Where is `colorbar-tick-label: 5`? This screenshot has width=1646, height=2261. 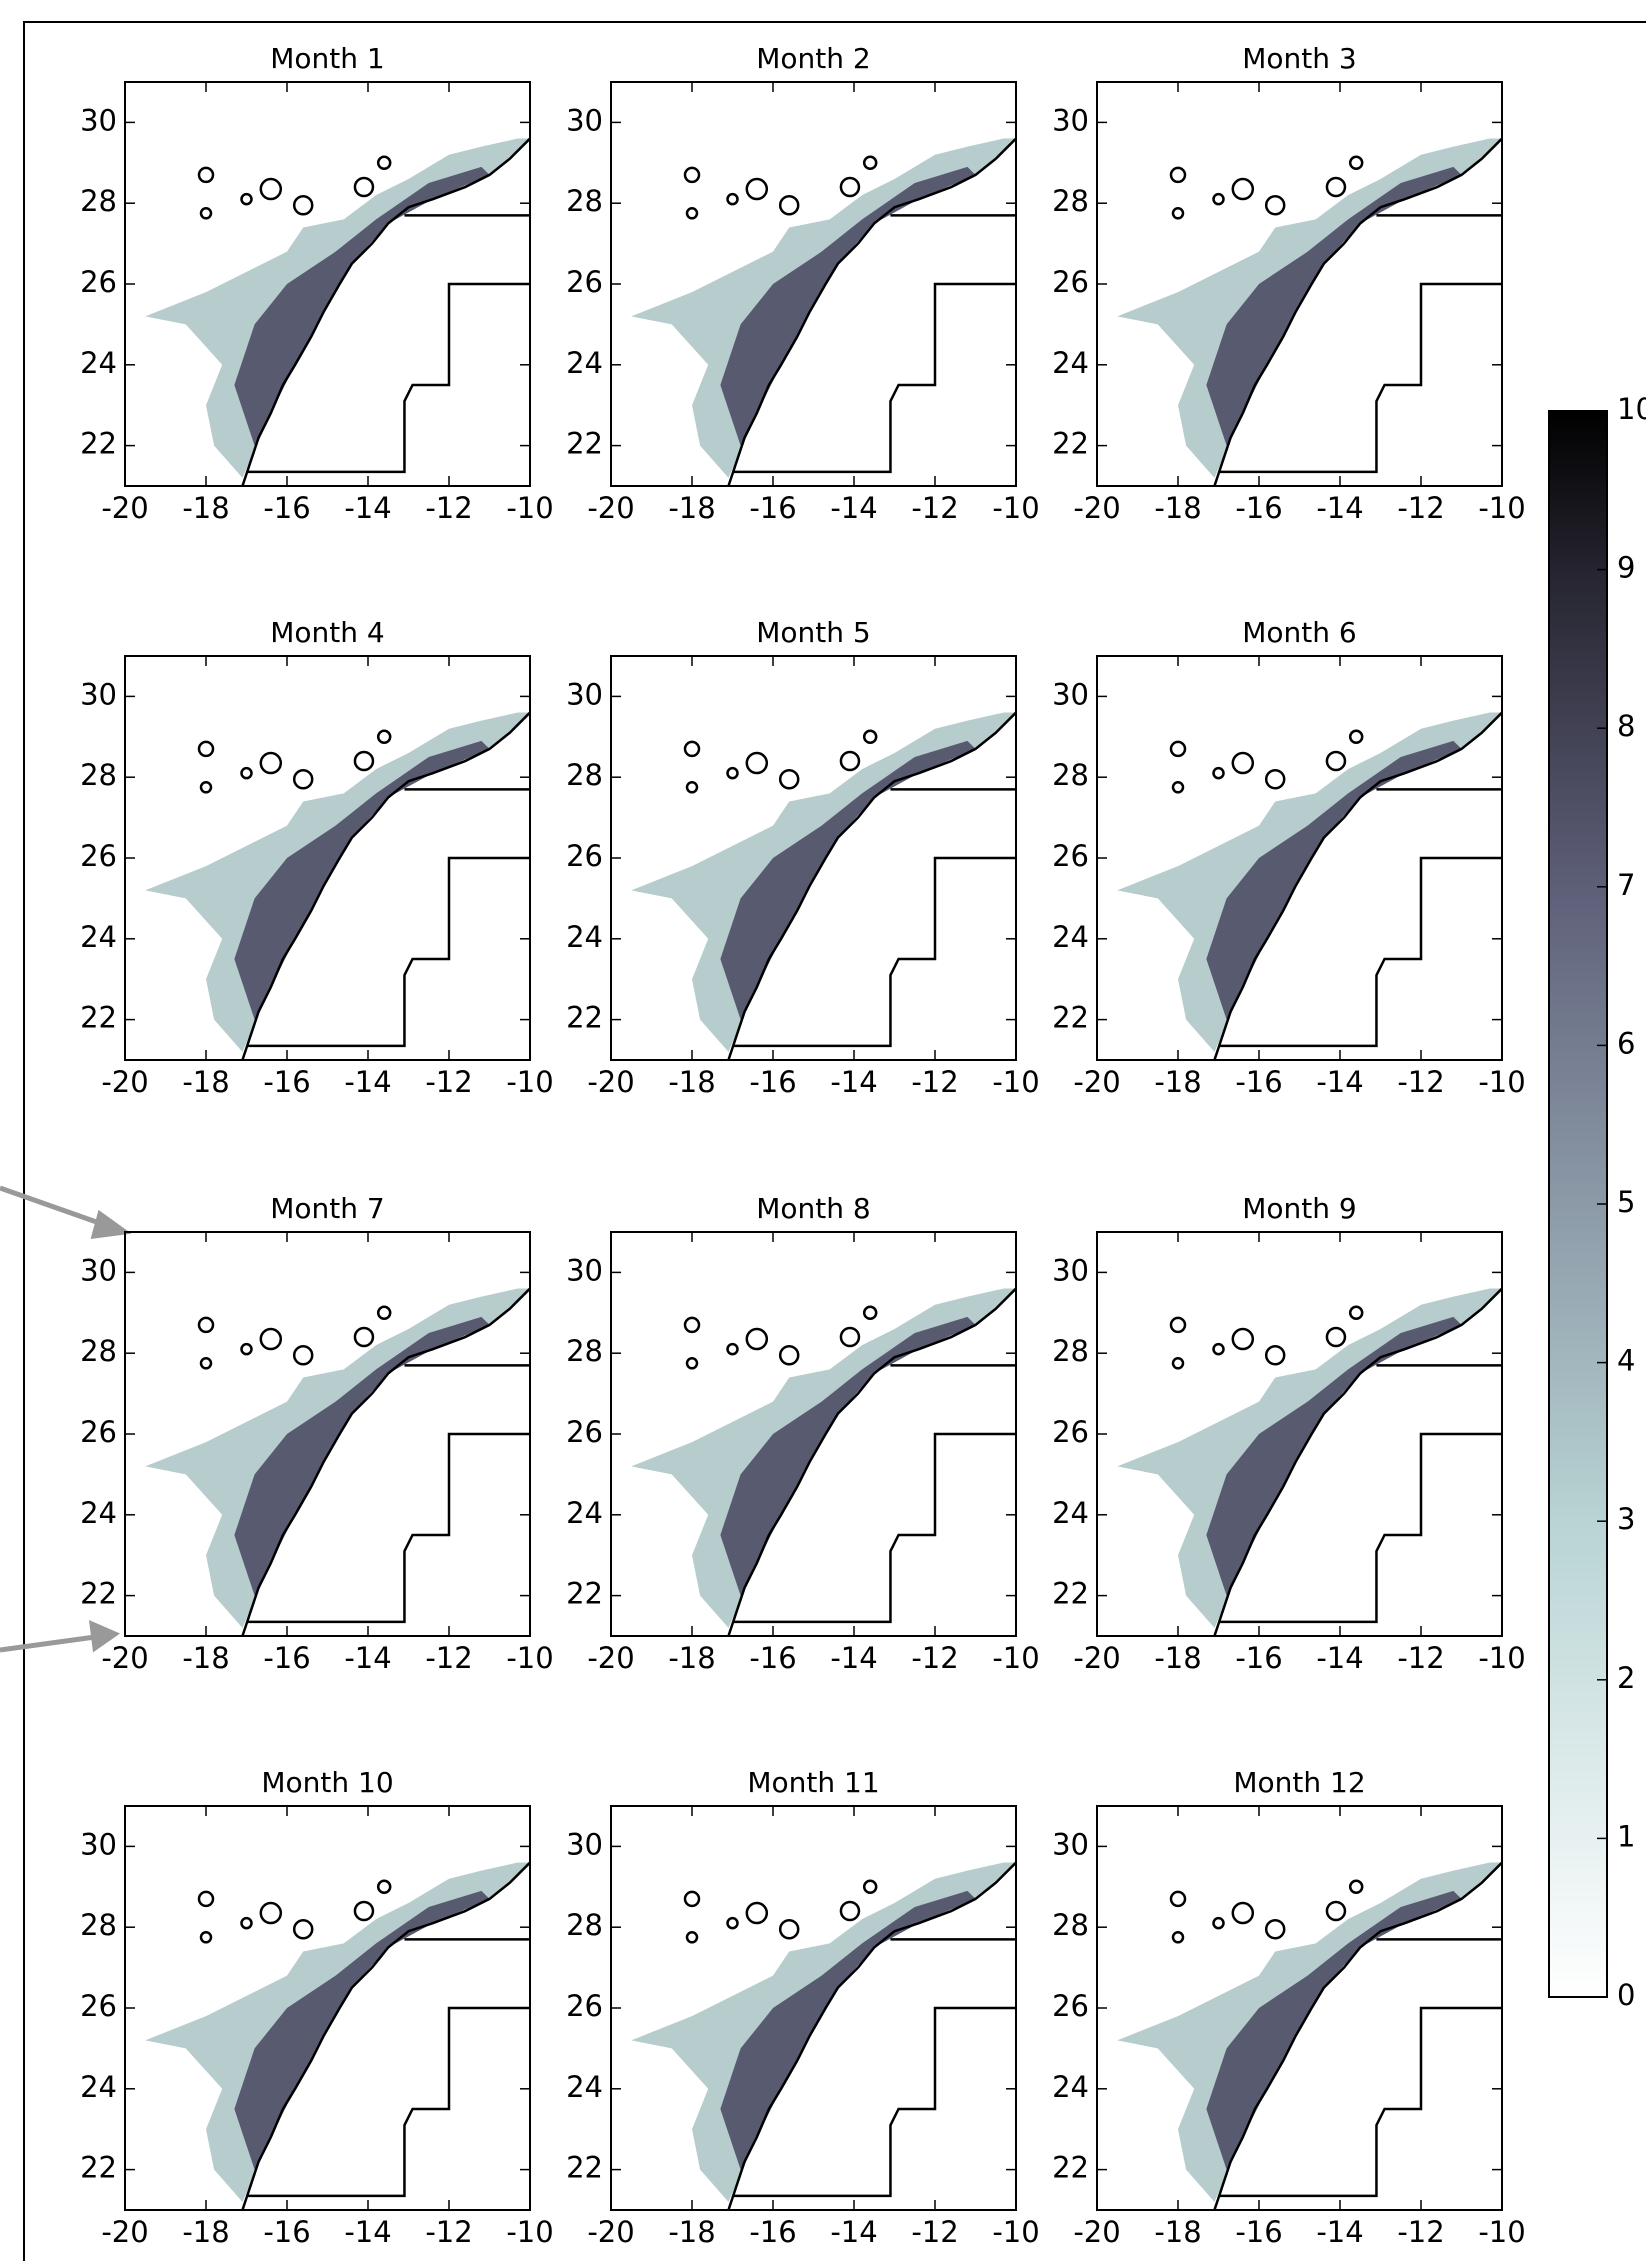
colorbar-tick-label: 5 is located at coordinates (1626, 1202).